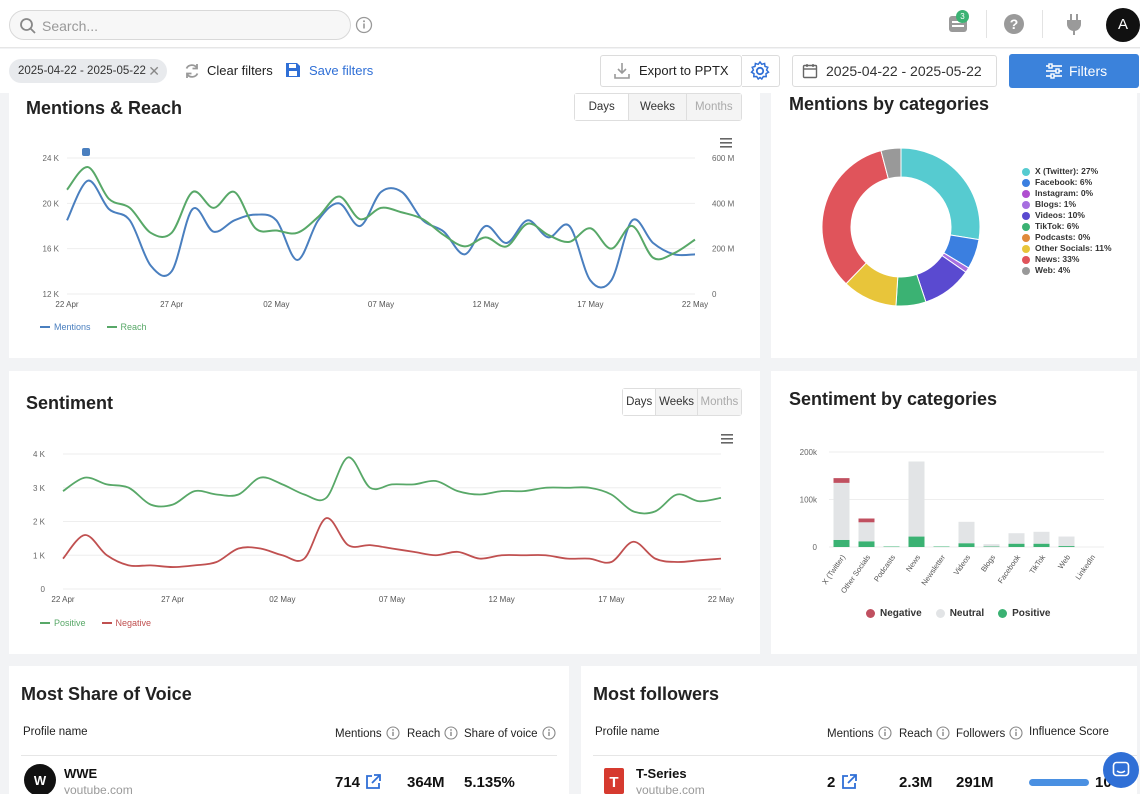 The width and height of the screenshot is (1140, 794). What do you see at coordinates (661, 773) in the screenshot?
I see `profile-name: T-Series` at bounding box center [661, 773].